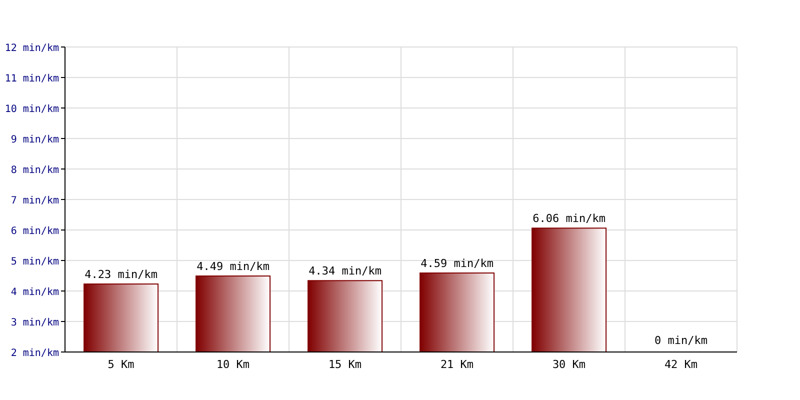  What do you see at coordinates (569, 364) in the screenshot?
I see `x-tick-label: 30 Km` at bounding box center [569, 364].